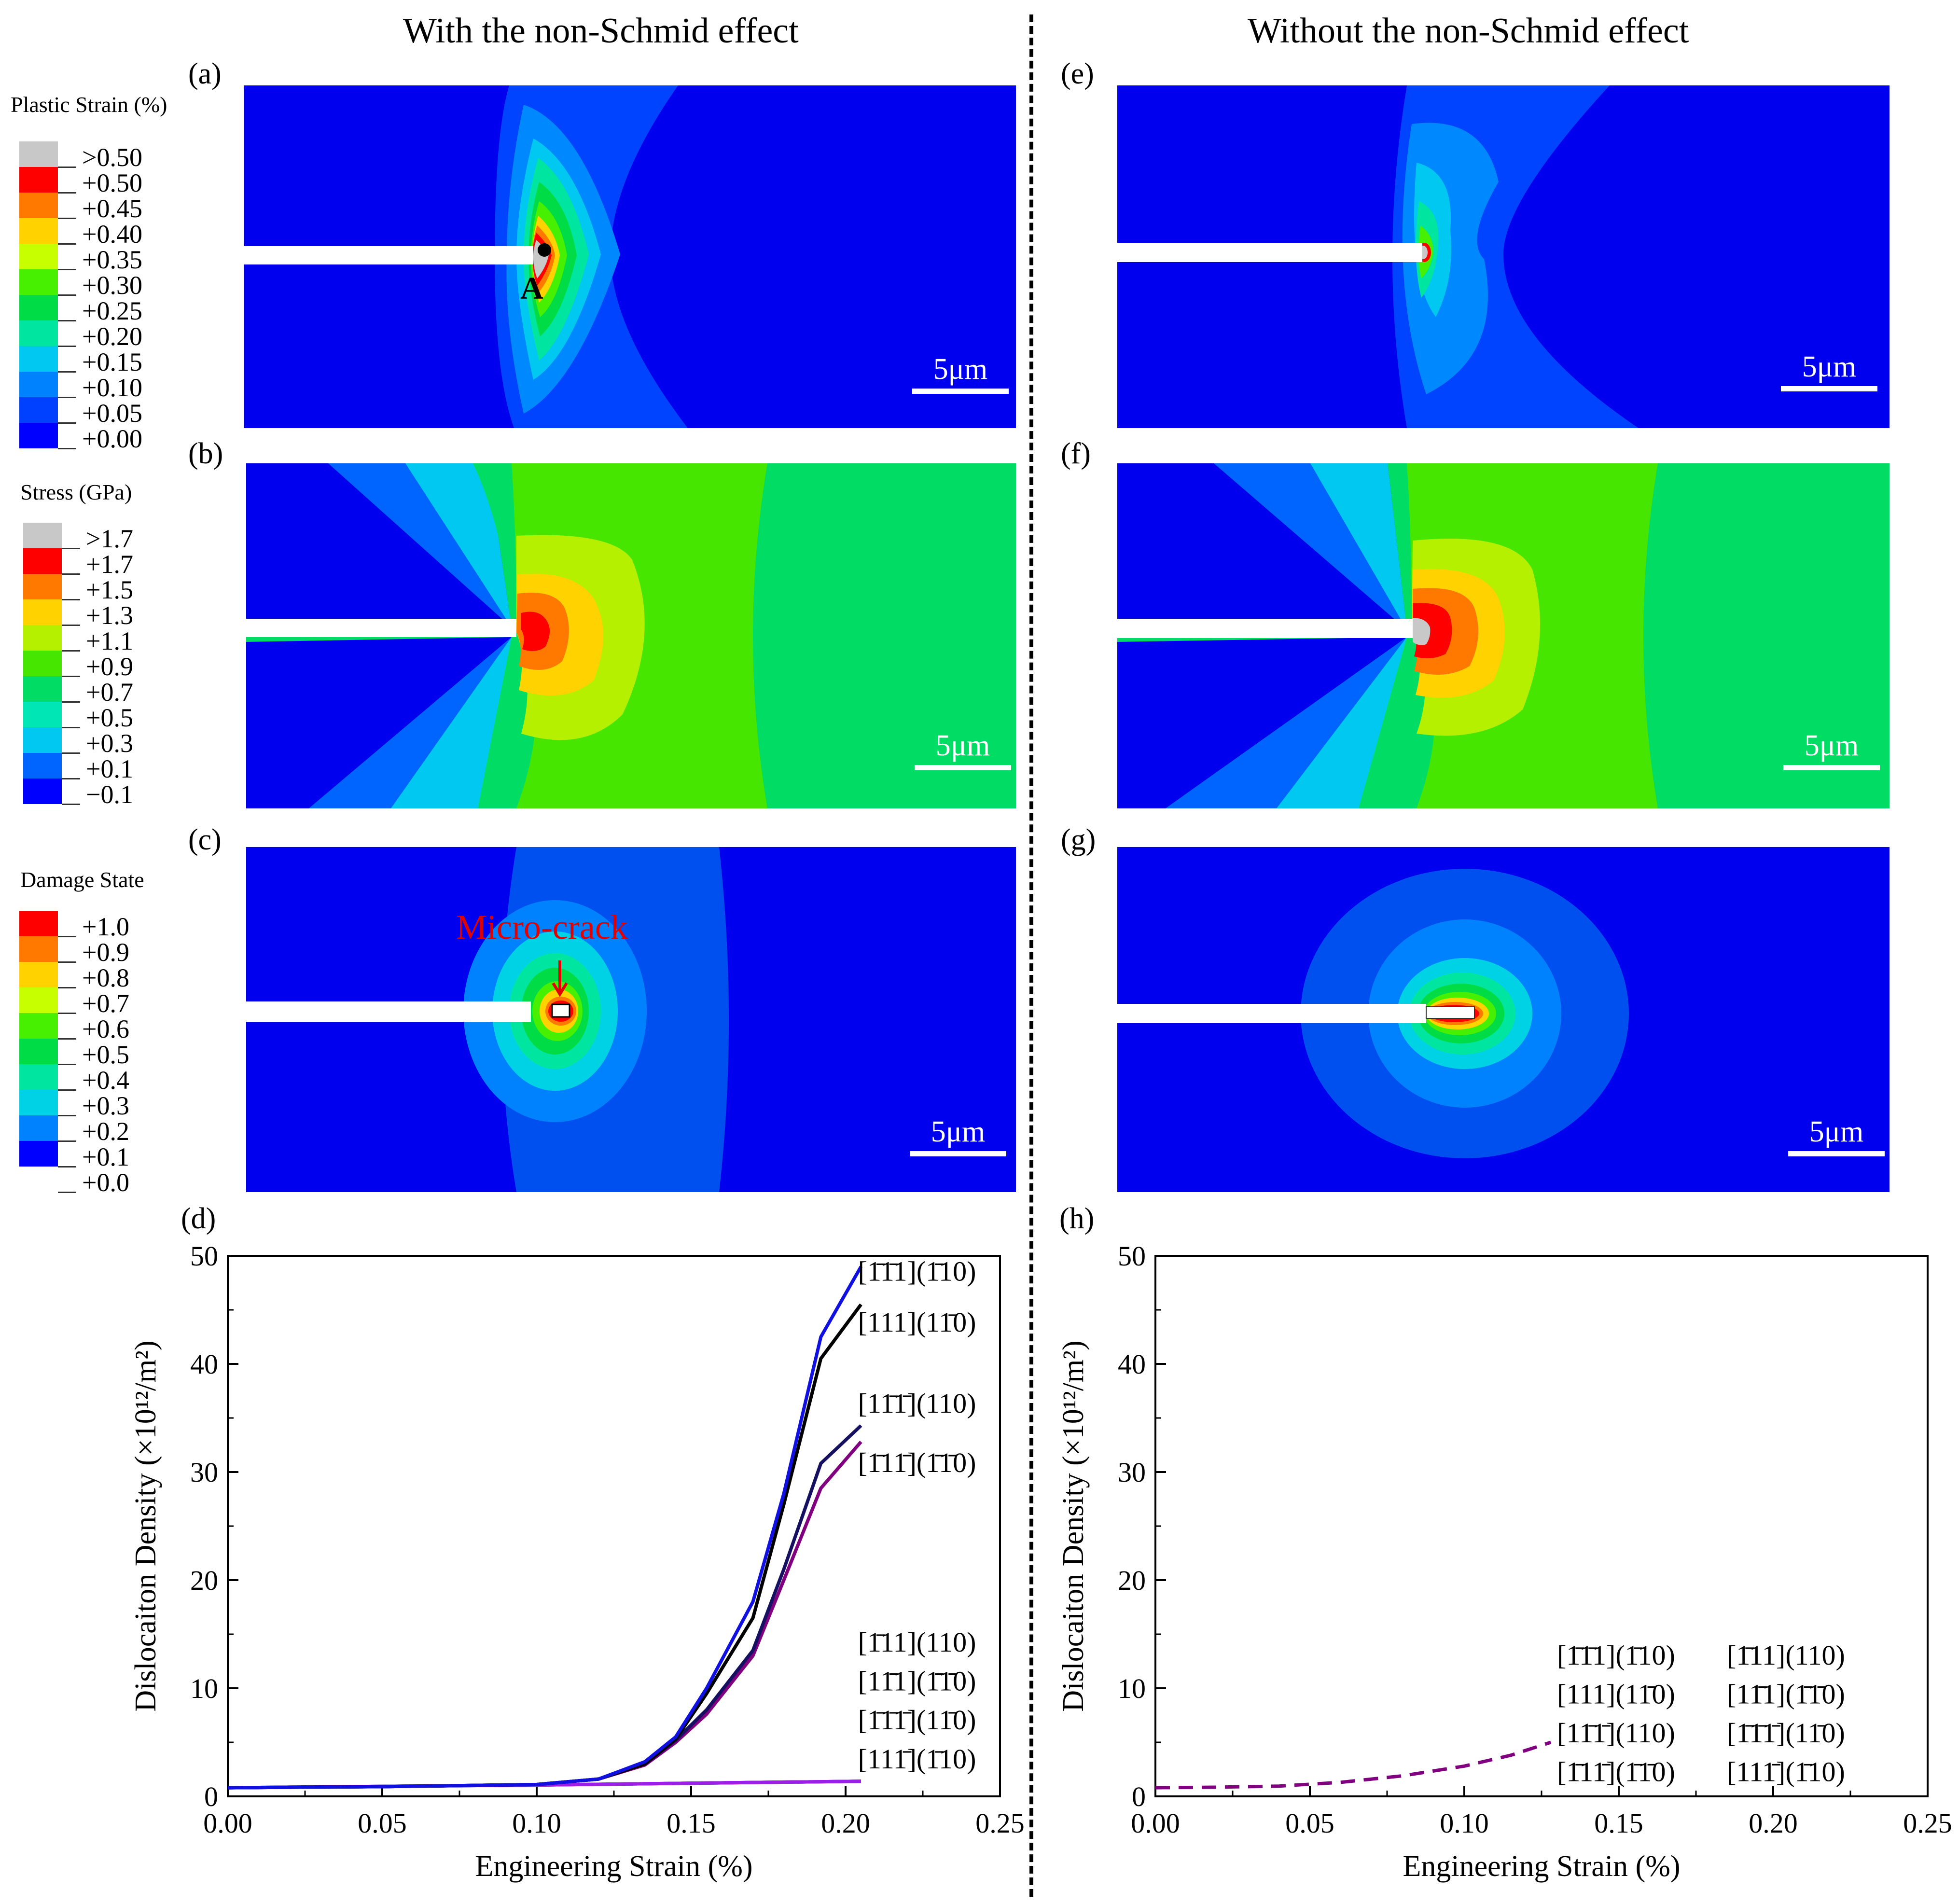  I want to click on legend-entry: +0.8, so click(115, 977).